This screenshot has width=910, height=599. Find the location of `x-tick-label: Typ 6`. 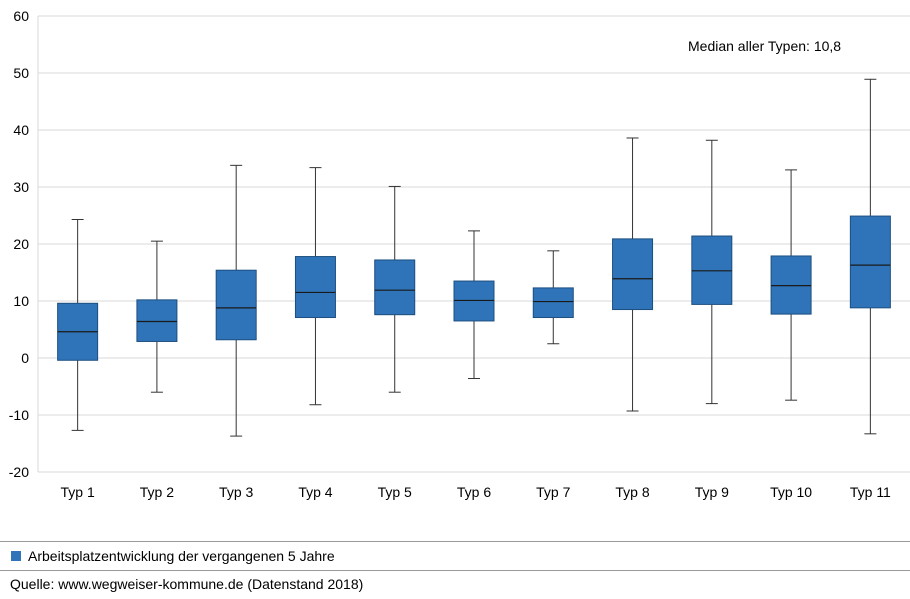

x-tick-label: Typ 6 is located at coordinates (474, 492).